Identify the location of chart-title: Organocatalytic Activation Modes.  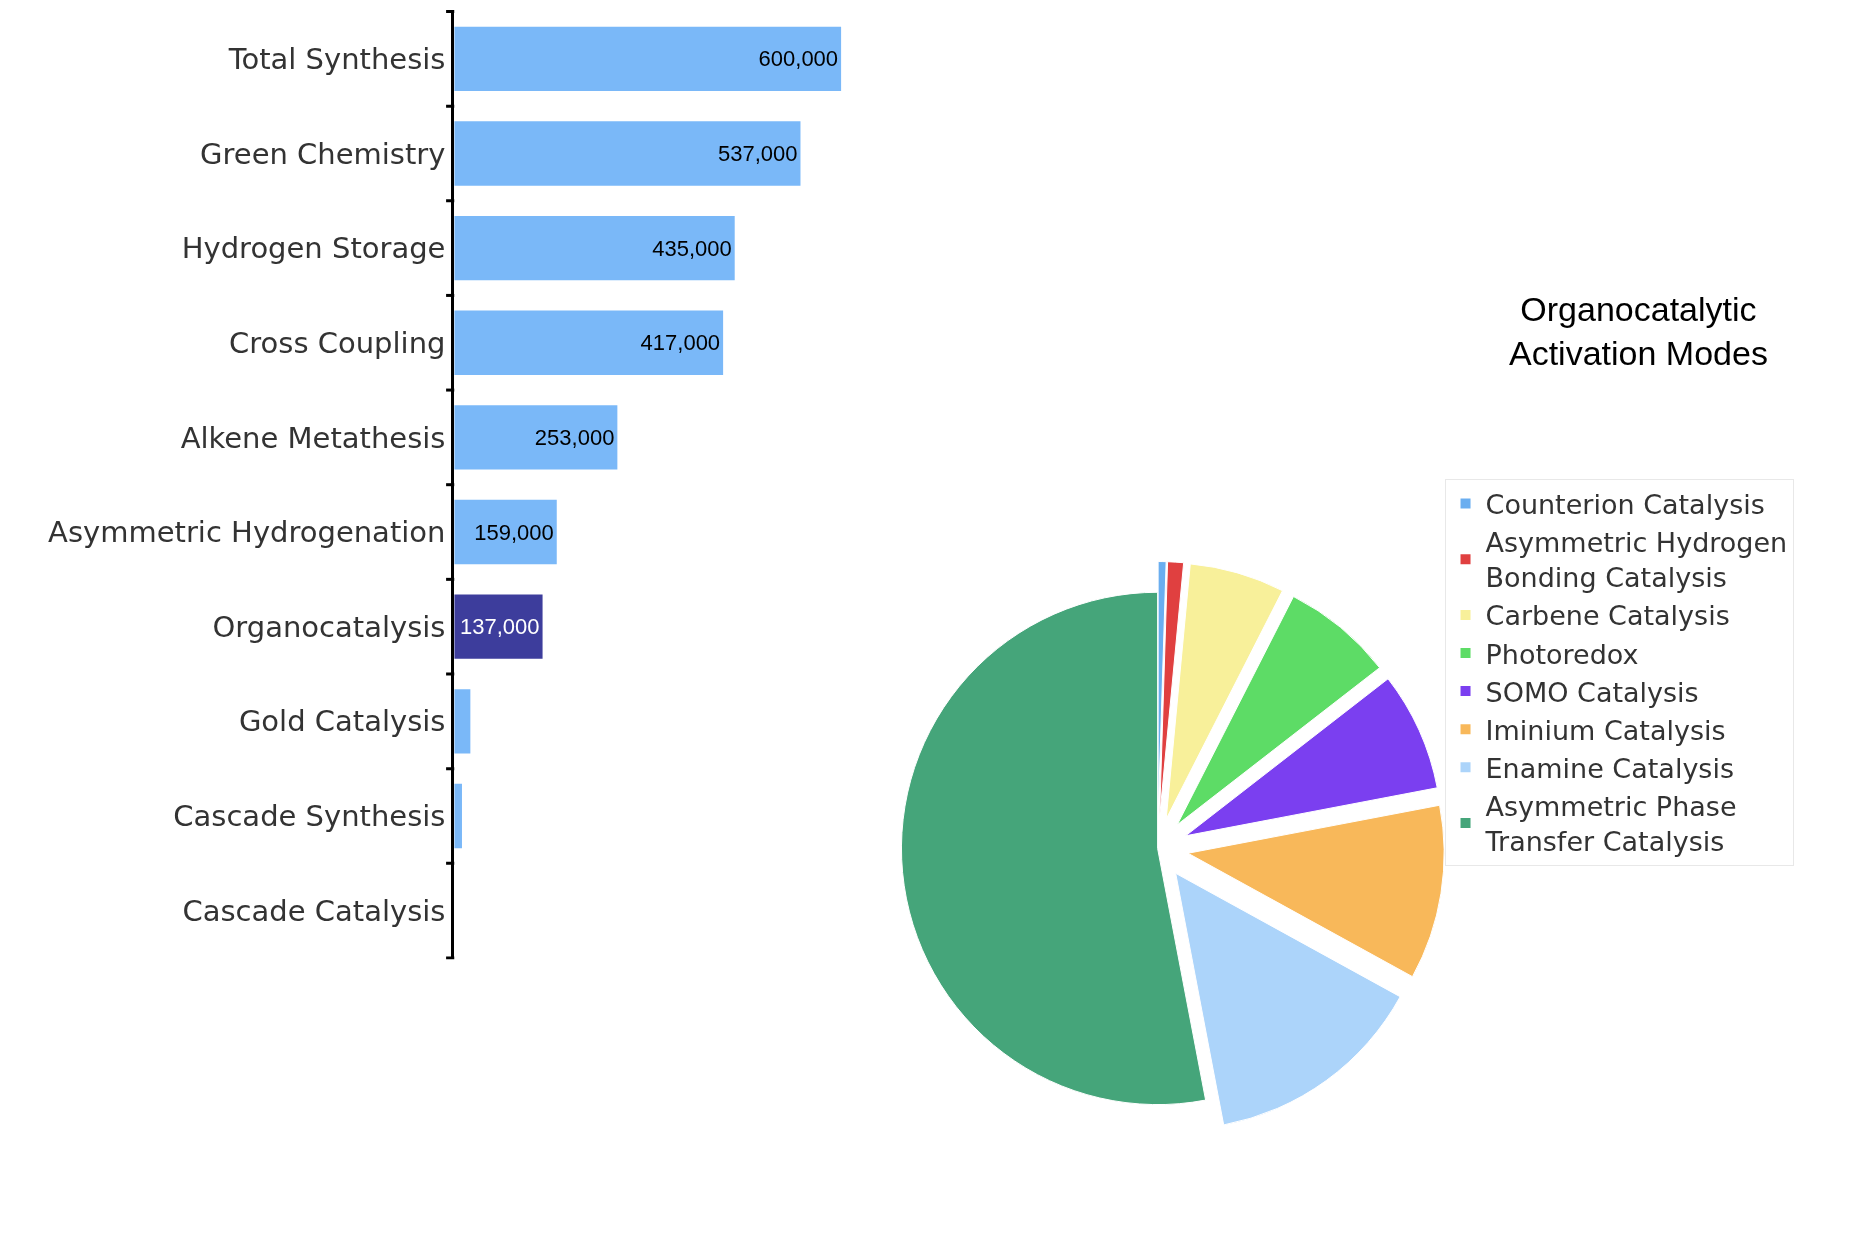
(1638, 331).